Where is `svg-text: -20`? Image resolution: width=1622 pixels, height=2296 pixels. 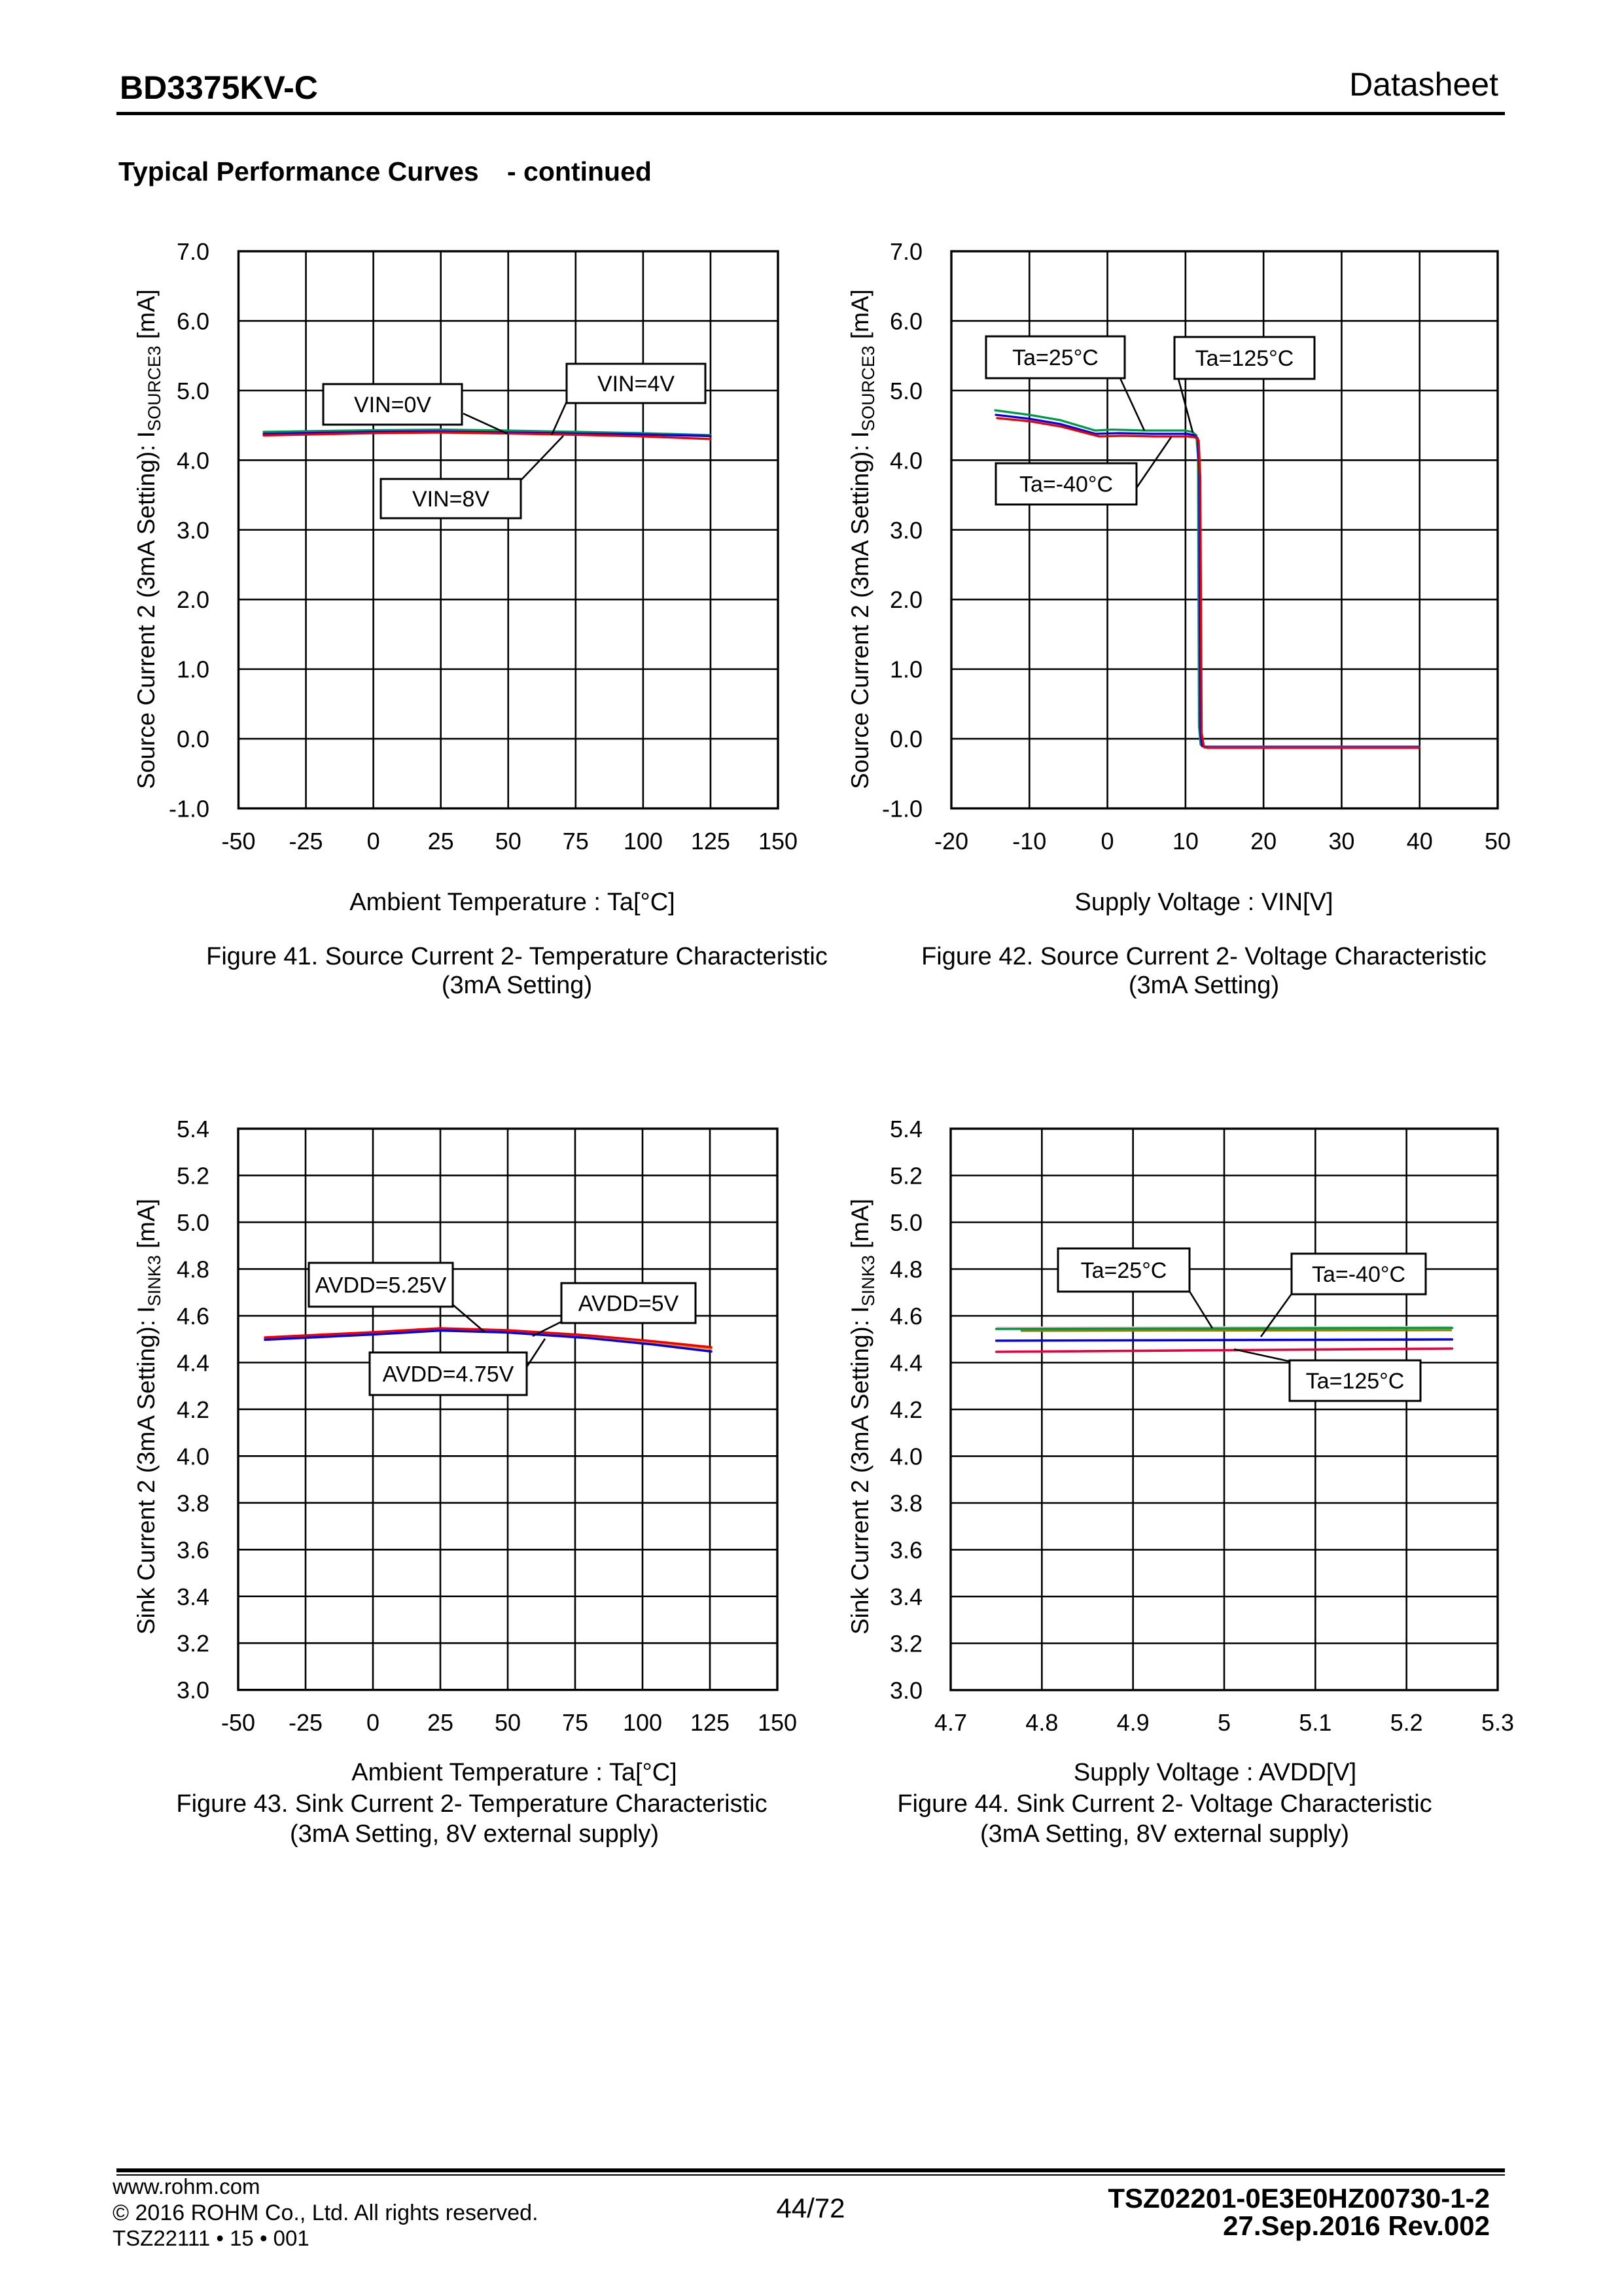
svg-text: -20 is located at coordinates (951, 842).